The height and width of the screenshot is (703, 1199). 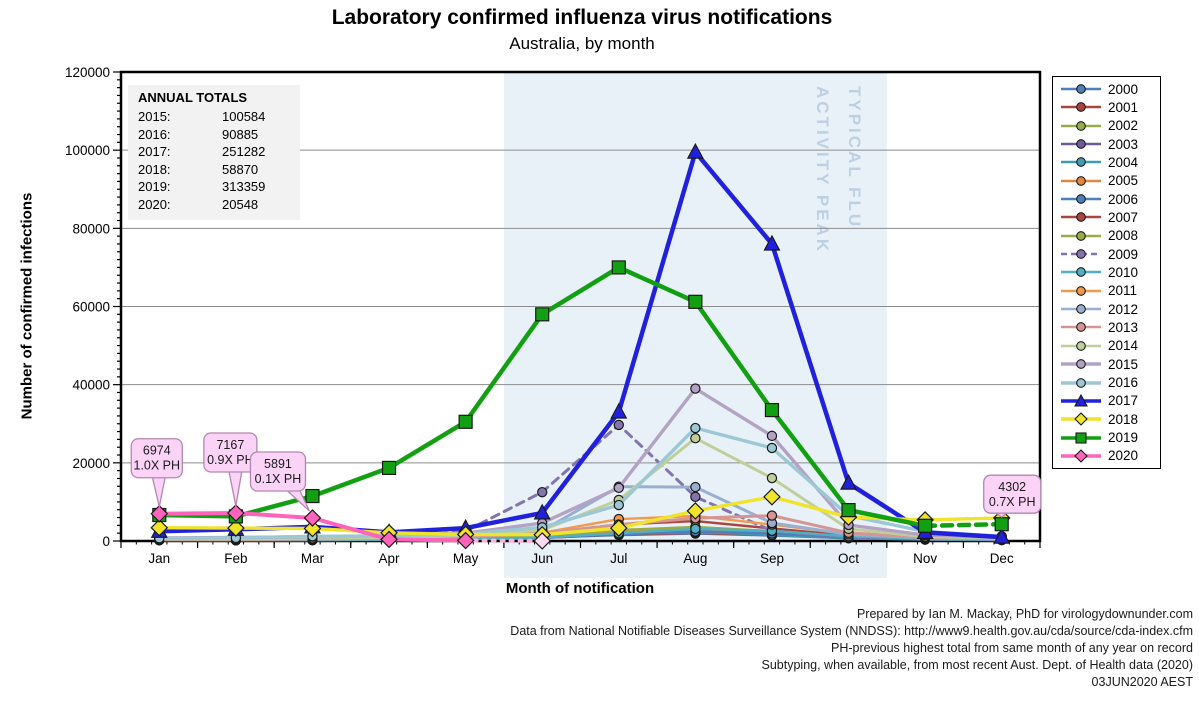 I want to click on legend-swatch-2014, so click(x=1081, y=345).